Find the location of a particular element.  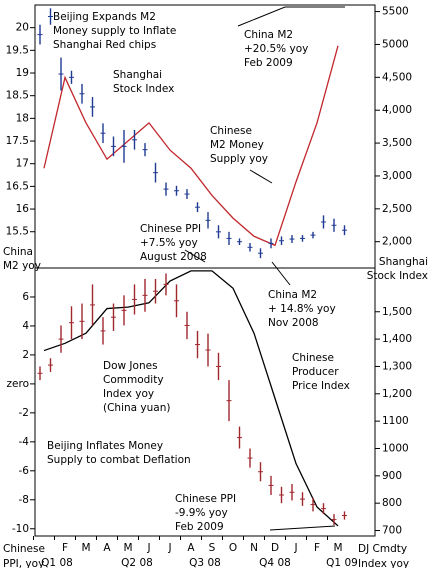

annotation: August 2008 is located at coordinates (173, 257).